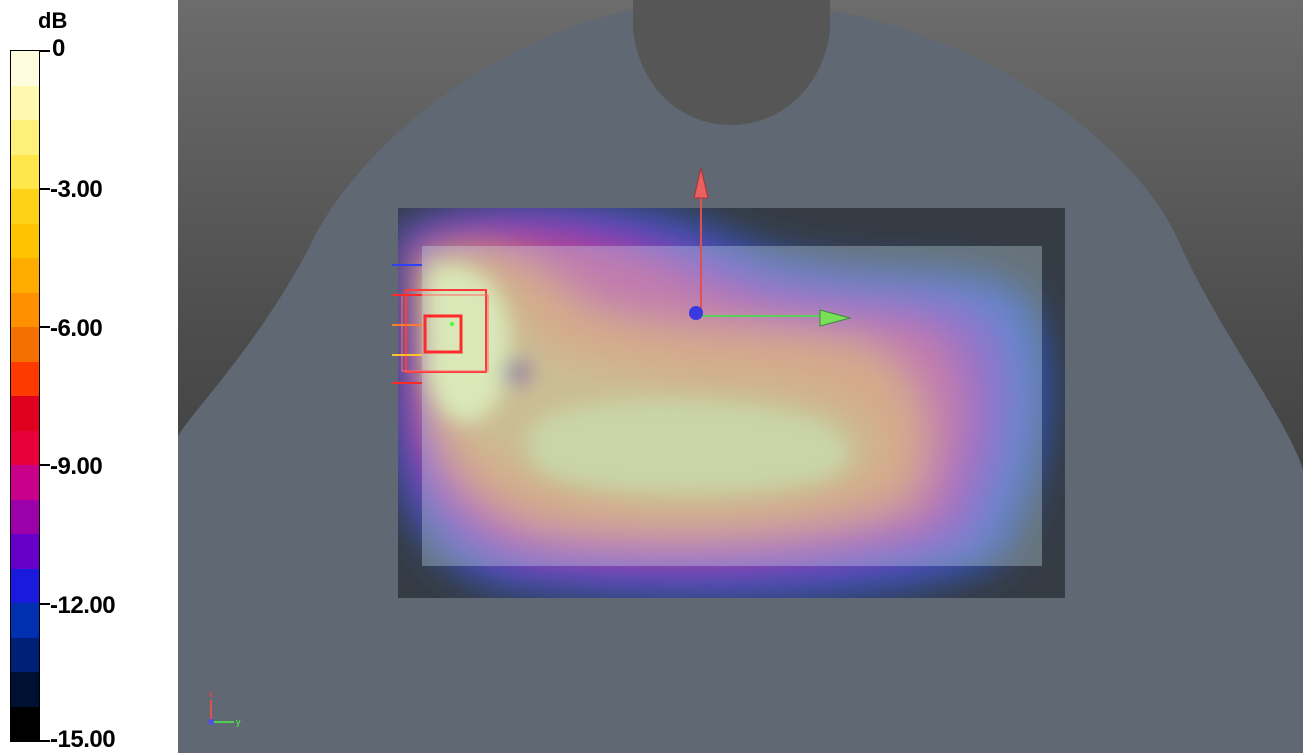 This screenshot has height=753, width=1303. What do you see at coordinates (58, 48) in the screenshot?
I see `colorbar-label: 0` at bounding box center [58, 48].